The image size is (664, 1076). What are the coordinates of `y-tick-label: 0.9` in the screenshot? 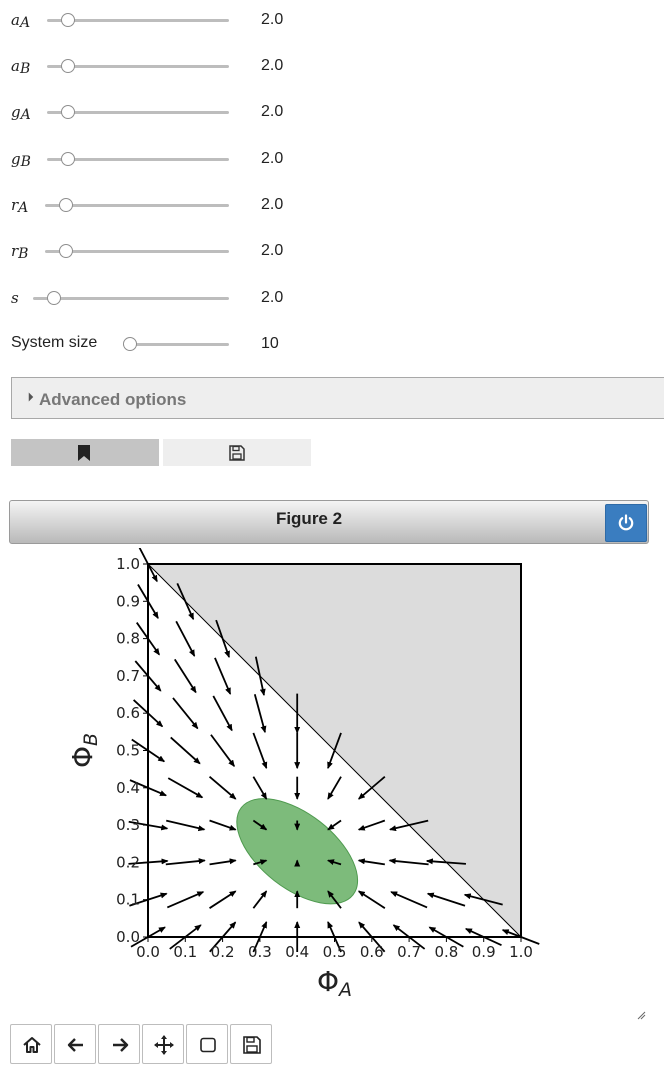 It's located at (128, 601).